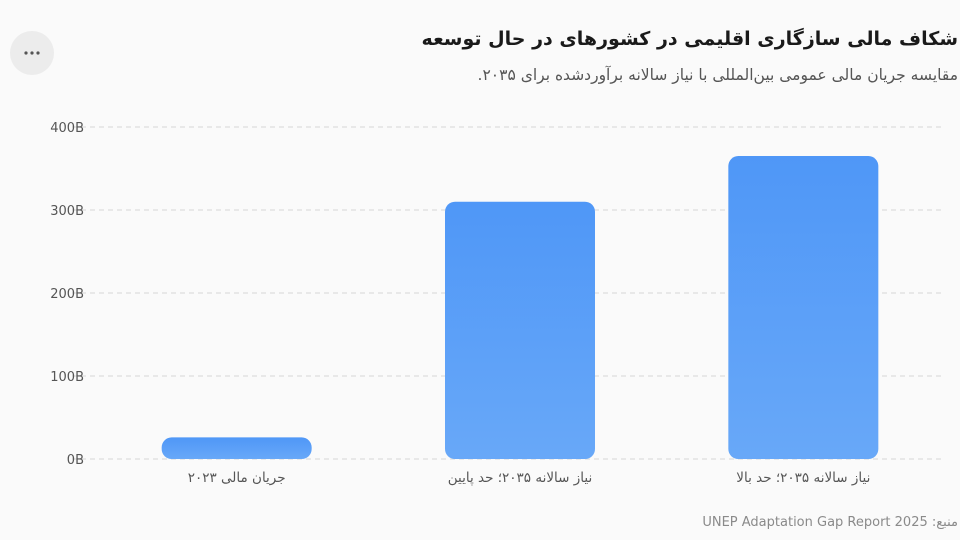  I want to click on x-tick-label: نیاز سالانه ۲۰۳۵؛ حد بالا, so click(803, 478).